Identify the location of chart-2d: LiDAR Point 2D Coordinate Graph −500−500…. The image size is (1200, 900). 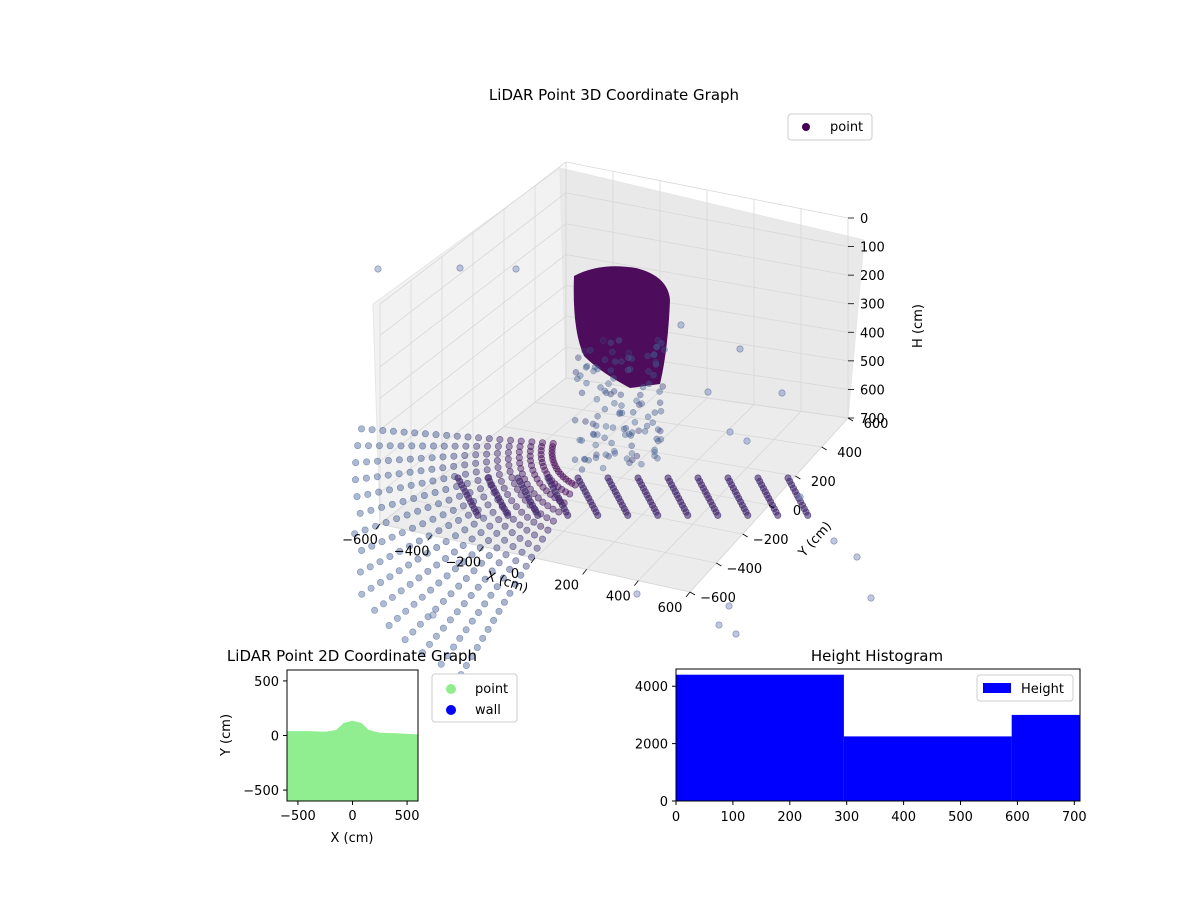
(368, 746).